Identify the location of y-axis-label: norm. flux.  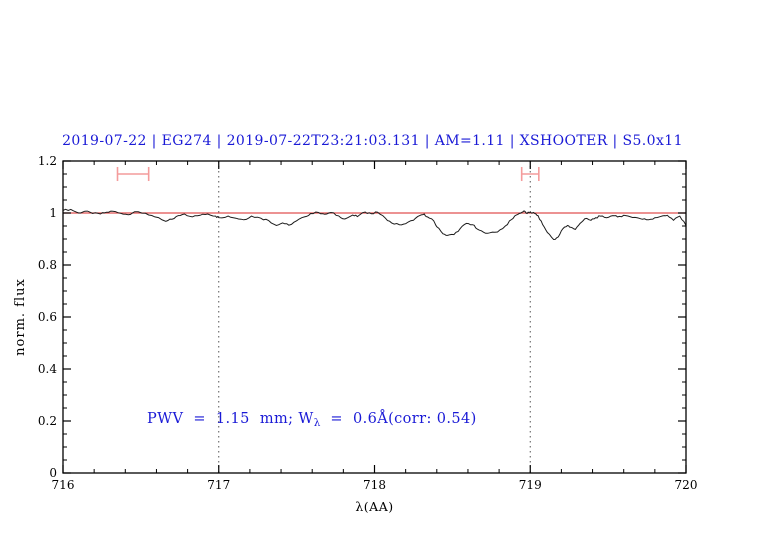
(20, 317).